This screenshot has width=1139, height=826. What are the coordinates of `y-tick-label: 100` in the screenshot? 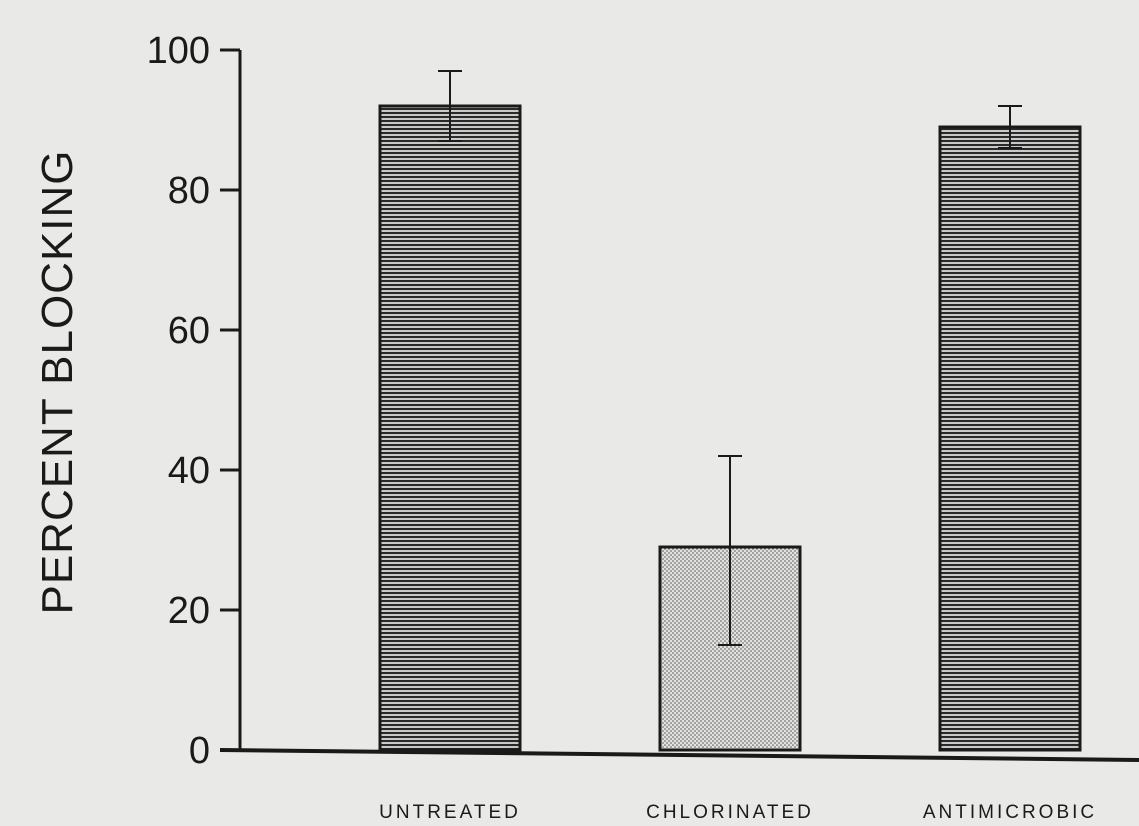 It's located at (178, 51).